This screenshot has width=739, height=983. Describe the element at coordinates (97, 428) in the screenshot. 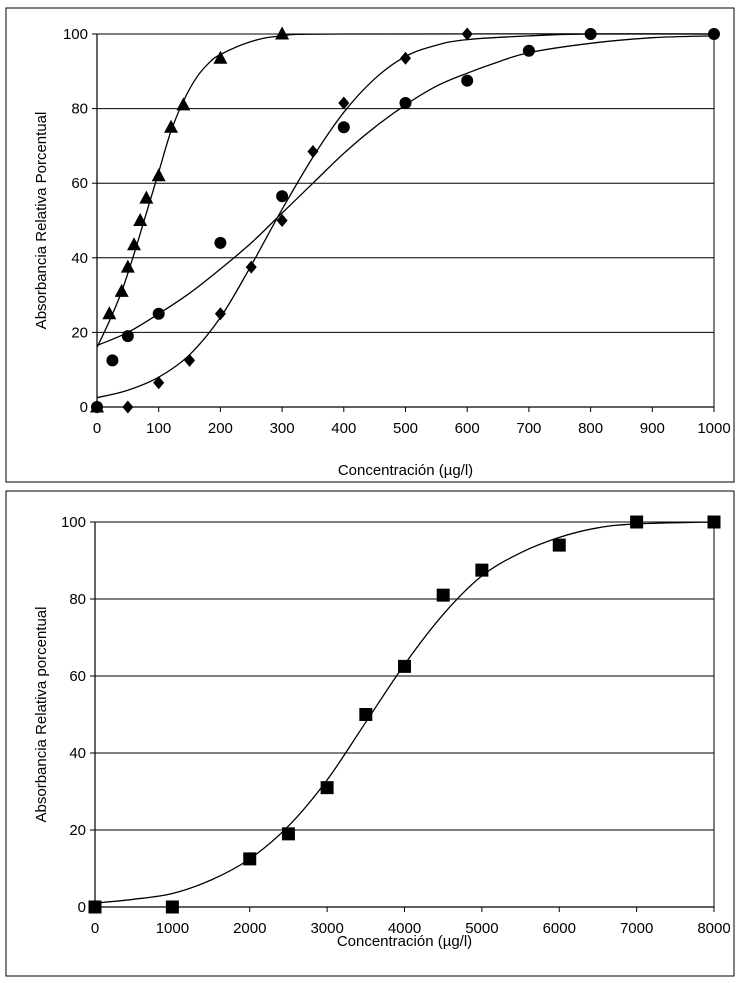

I see `chart-1-x-tick-label-0: 0` at that location.